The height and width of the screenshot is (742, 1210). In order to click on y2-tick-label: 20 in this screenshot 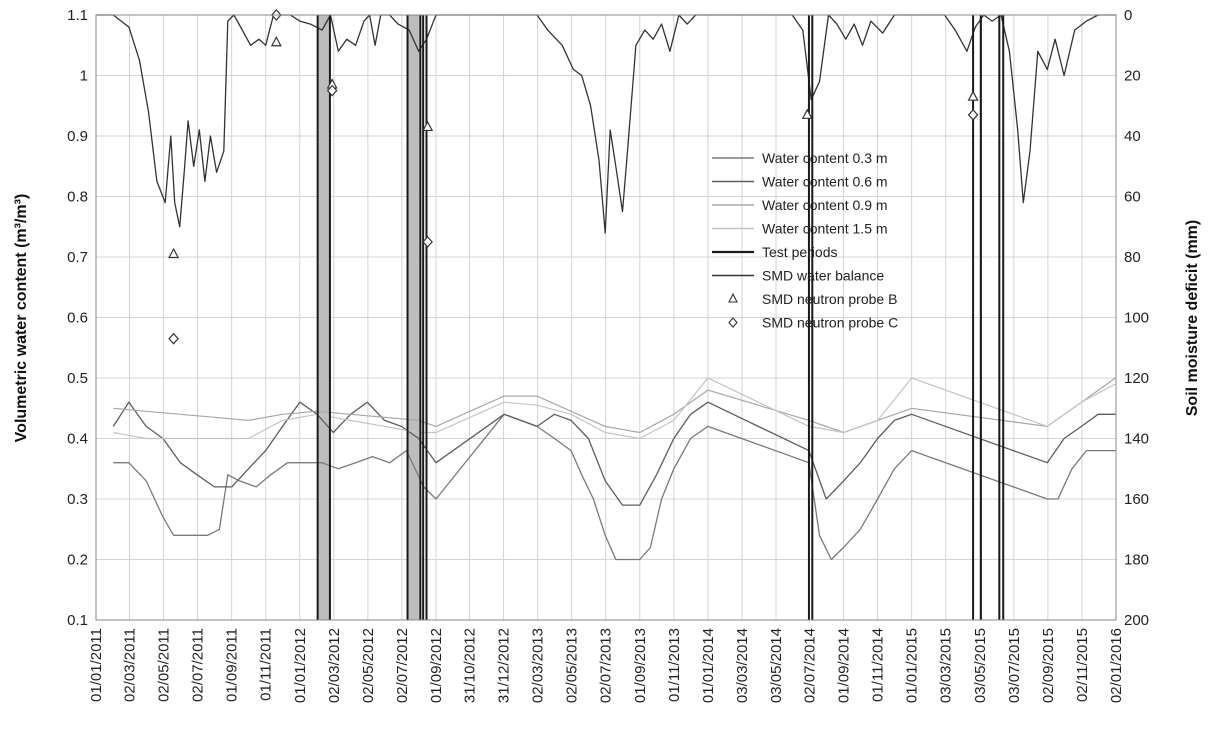, I will do `click(1132, 76)`.